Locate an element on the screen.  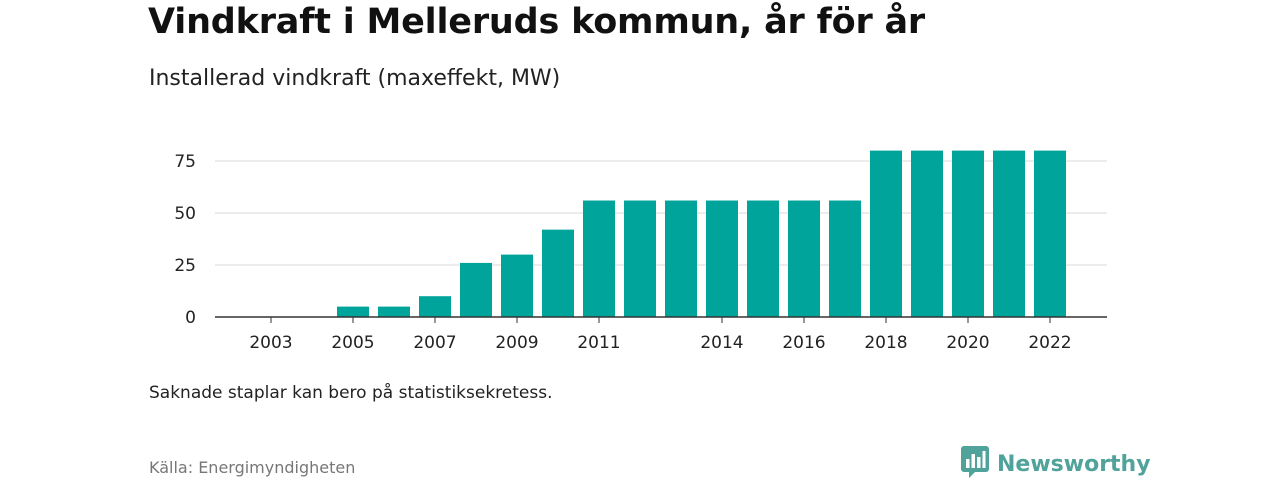
source-label: Källa: Energimyndigheten is located at coordinates (252, 467).